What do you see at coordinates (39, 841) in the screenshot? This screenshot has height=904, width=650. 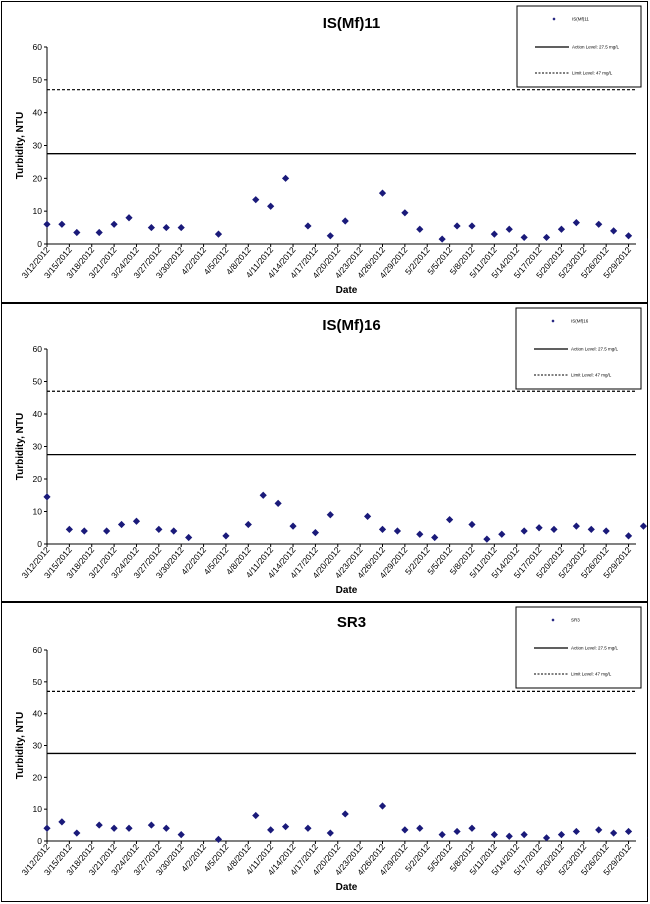 I see `y-tick-label: 0` at bounding box center [39, 841].